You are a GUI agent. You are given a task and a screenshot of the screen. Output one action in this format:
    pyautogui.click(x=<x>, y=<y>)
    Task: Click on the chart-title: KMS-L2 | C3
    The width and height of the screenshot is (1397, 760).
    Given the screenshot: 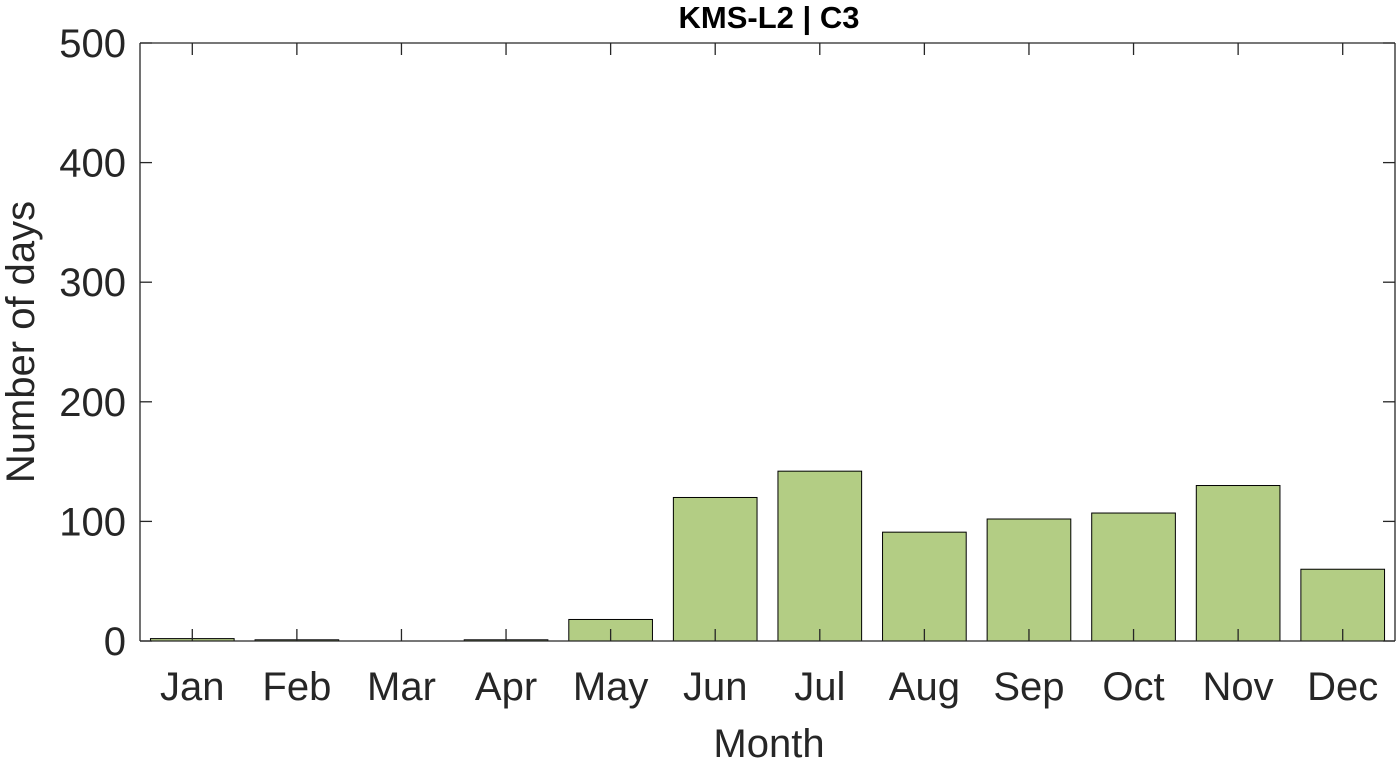 What is the action you would take?
    pyautogui.click(x=769, y=17)
    